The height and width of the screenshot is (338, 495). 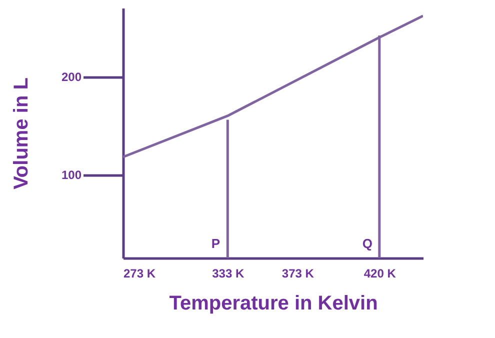 I want to click on x-tick-label: 273 K, so click(x=140, y=273).